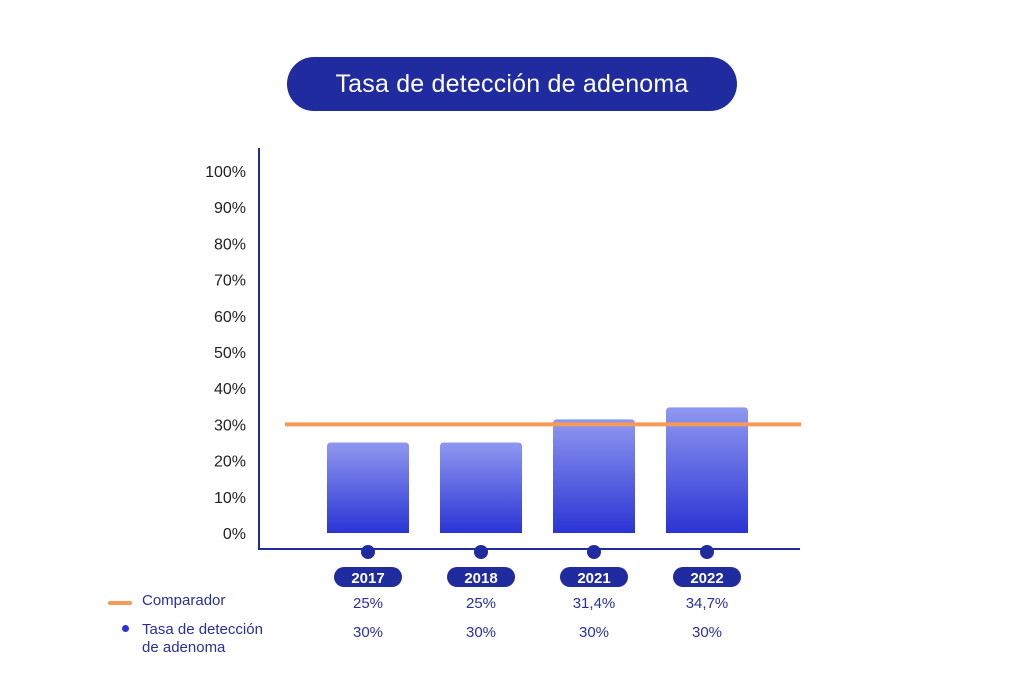 The height and width of the screenshot is (696, 1024). I want to click on bars, so click(537, 470).